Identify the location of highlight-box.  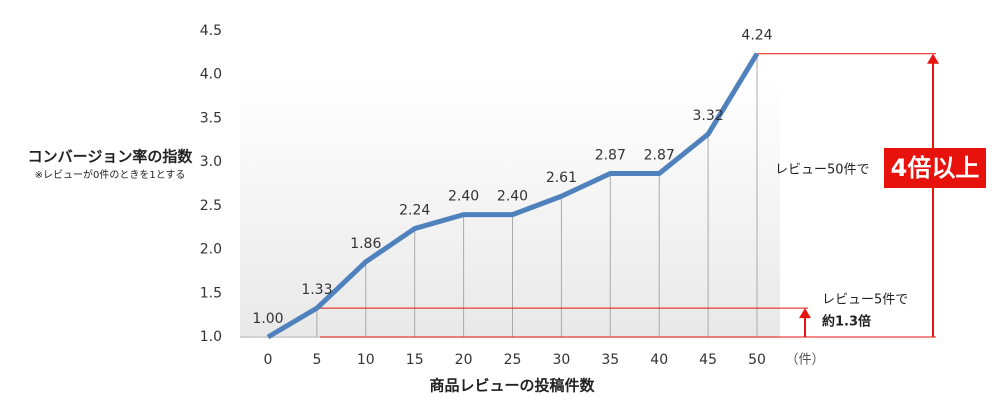
(935, 168).